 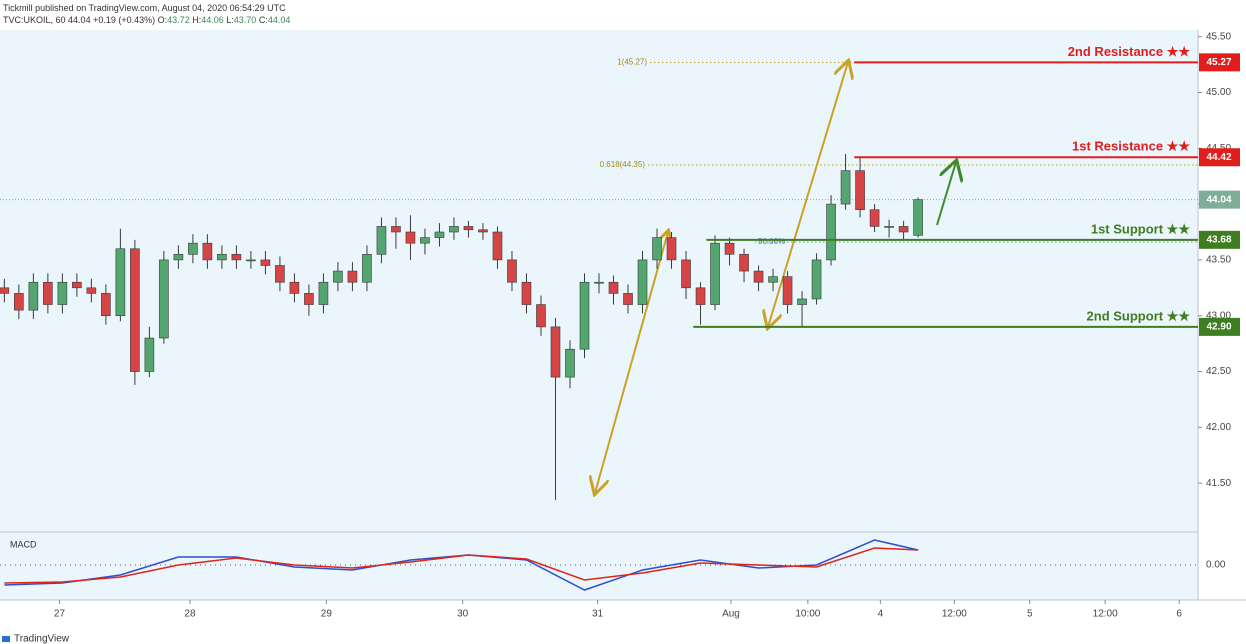 I want to click on field-value: 43.72, so click(x=178, y=20).